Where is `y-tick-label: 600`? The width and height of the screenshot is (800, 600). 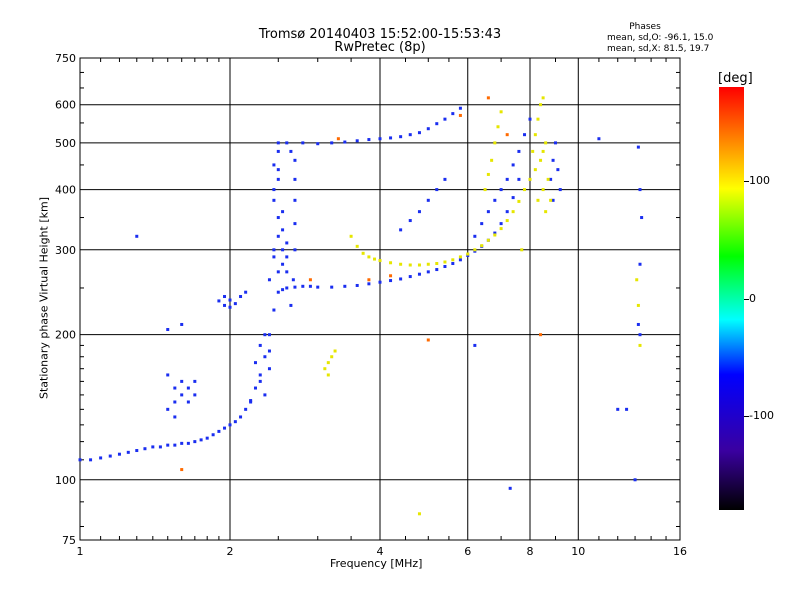
y-tick-label: 600 is located at coordinates (65, 105).